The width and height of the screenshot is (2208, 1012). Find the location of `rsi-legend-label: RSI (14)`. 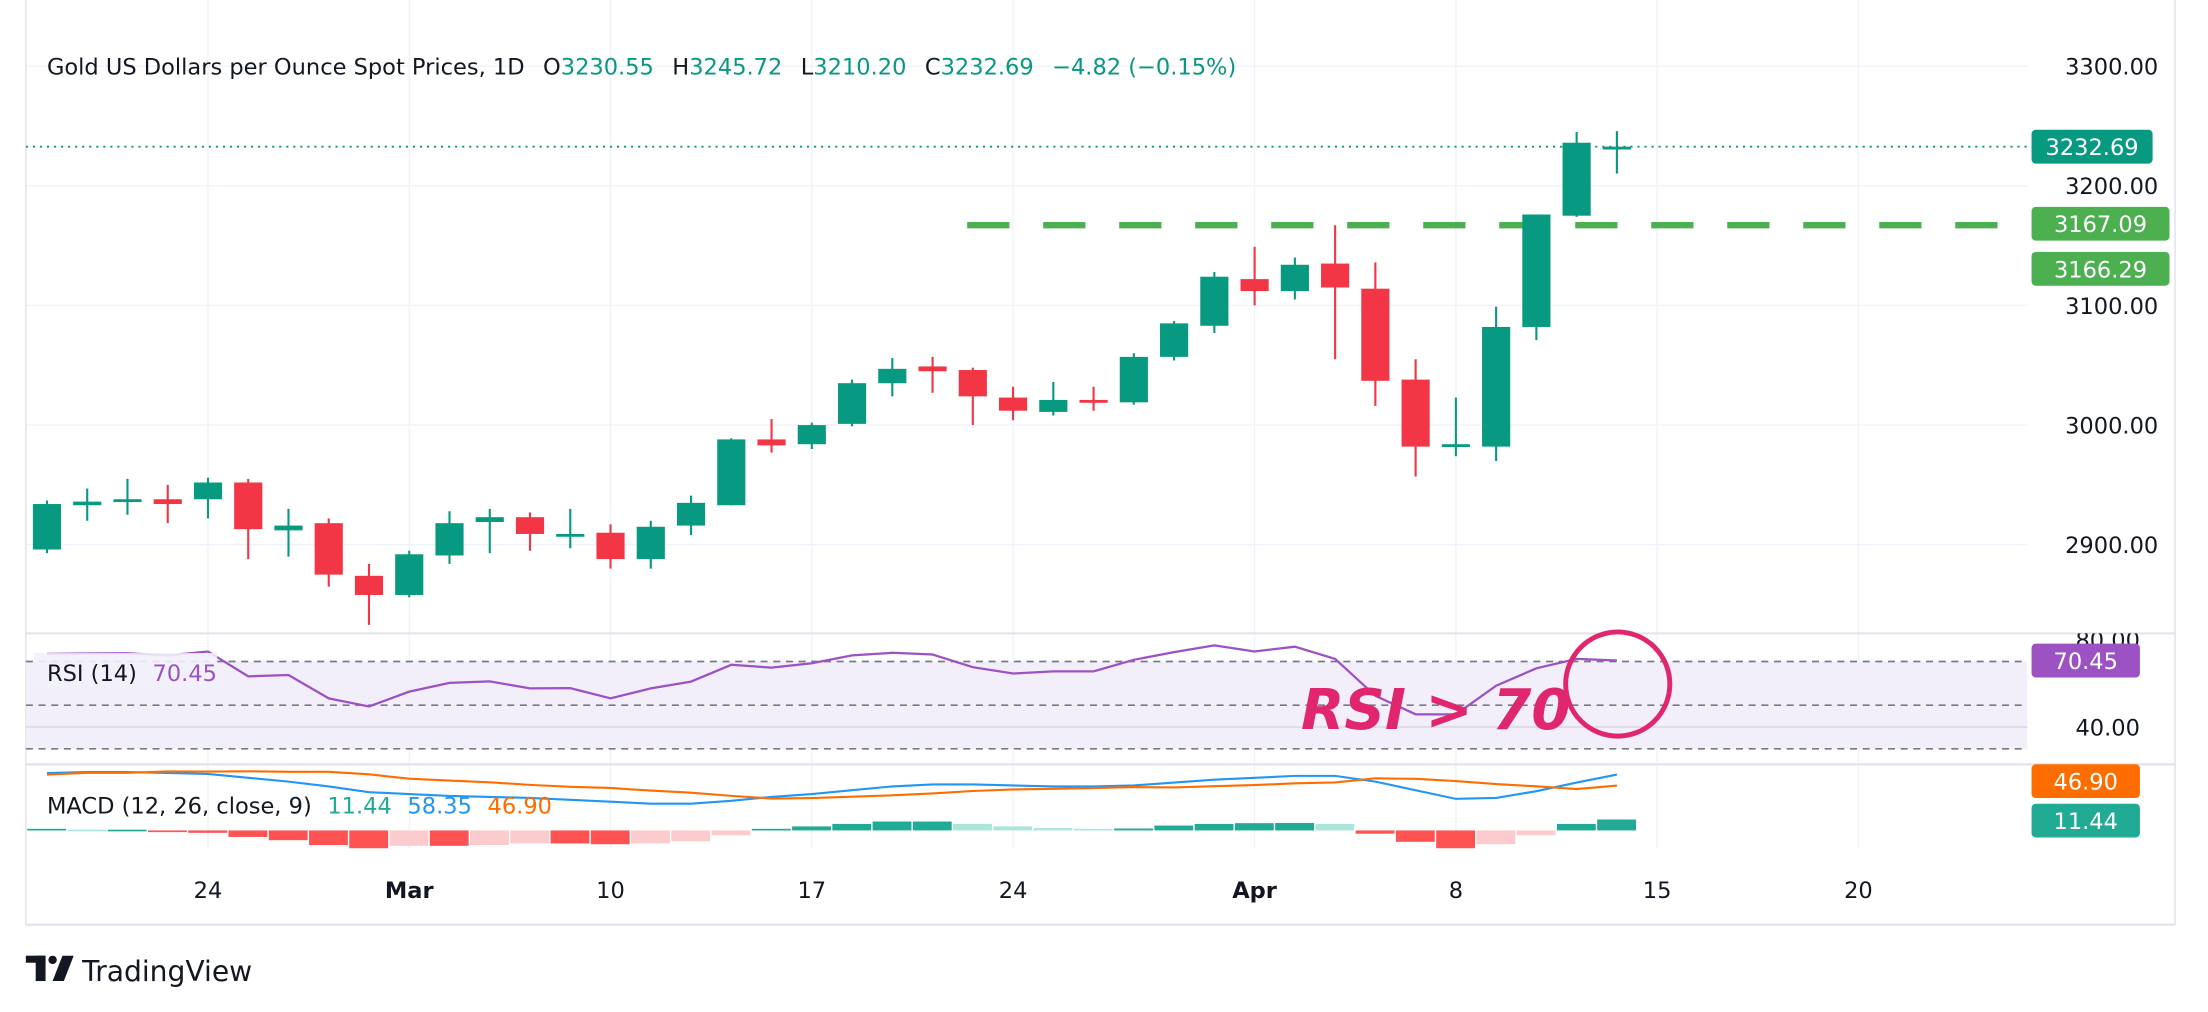

rsi-legend-label: RSI (14) is located at coordinates (92, 674).